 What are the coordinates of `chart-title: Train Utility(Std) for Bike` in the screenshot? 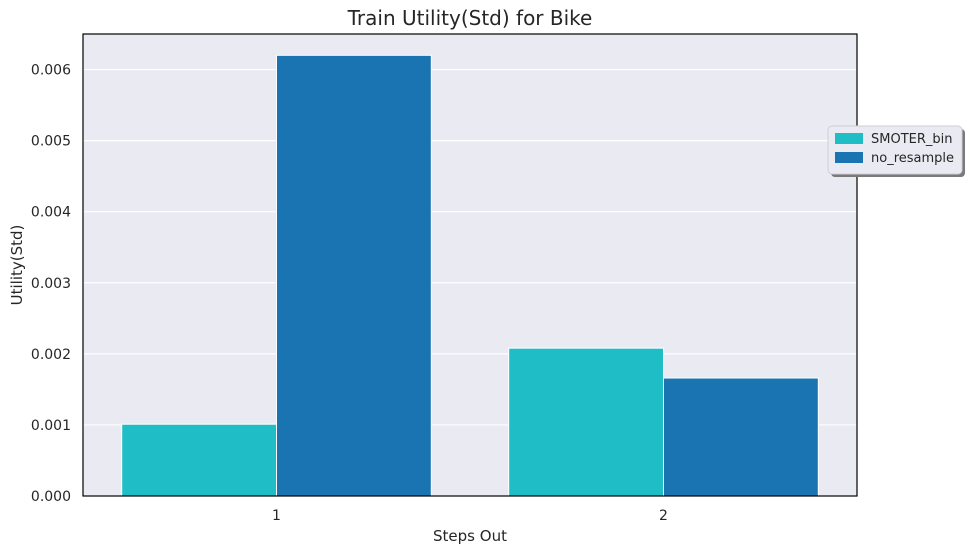 It's located at (470, 18).